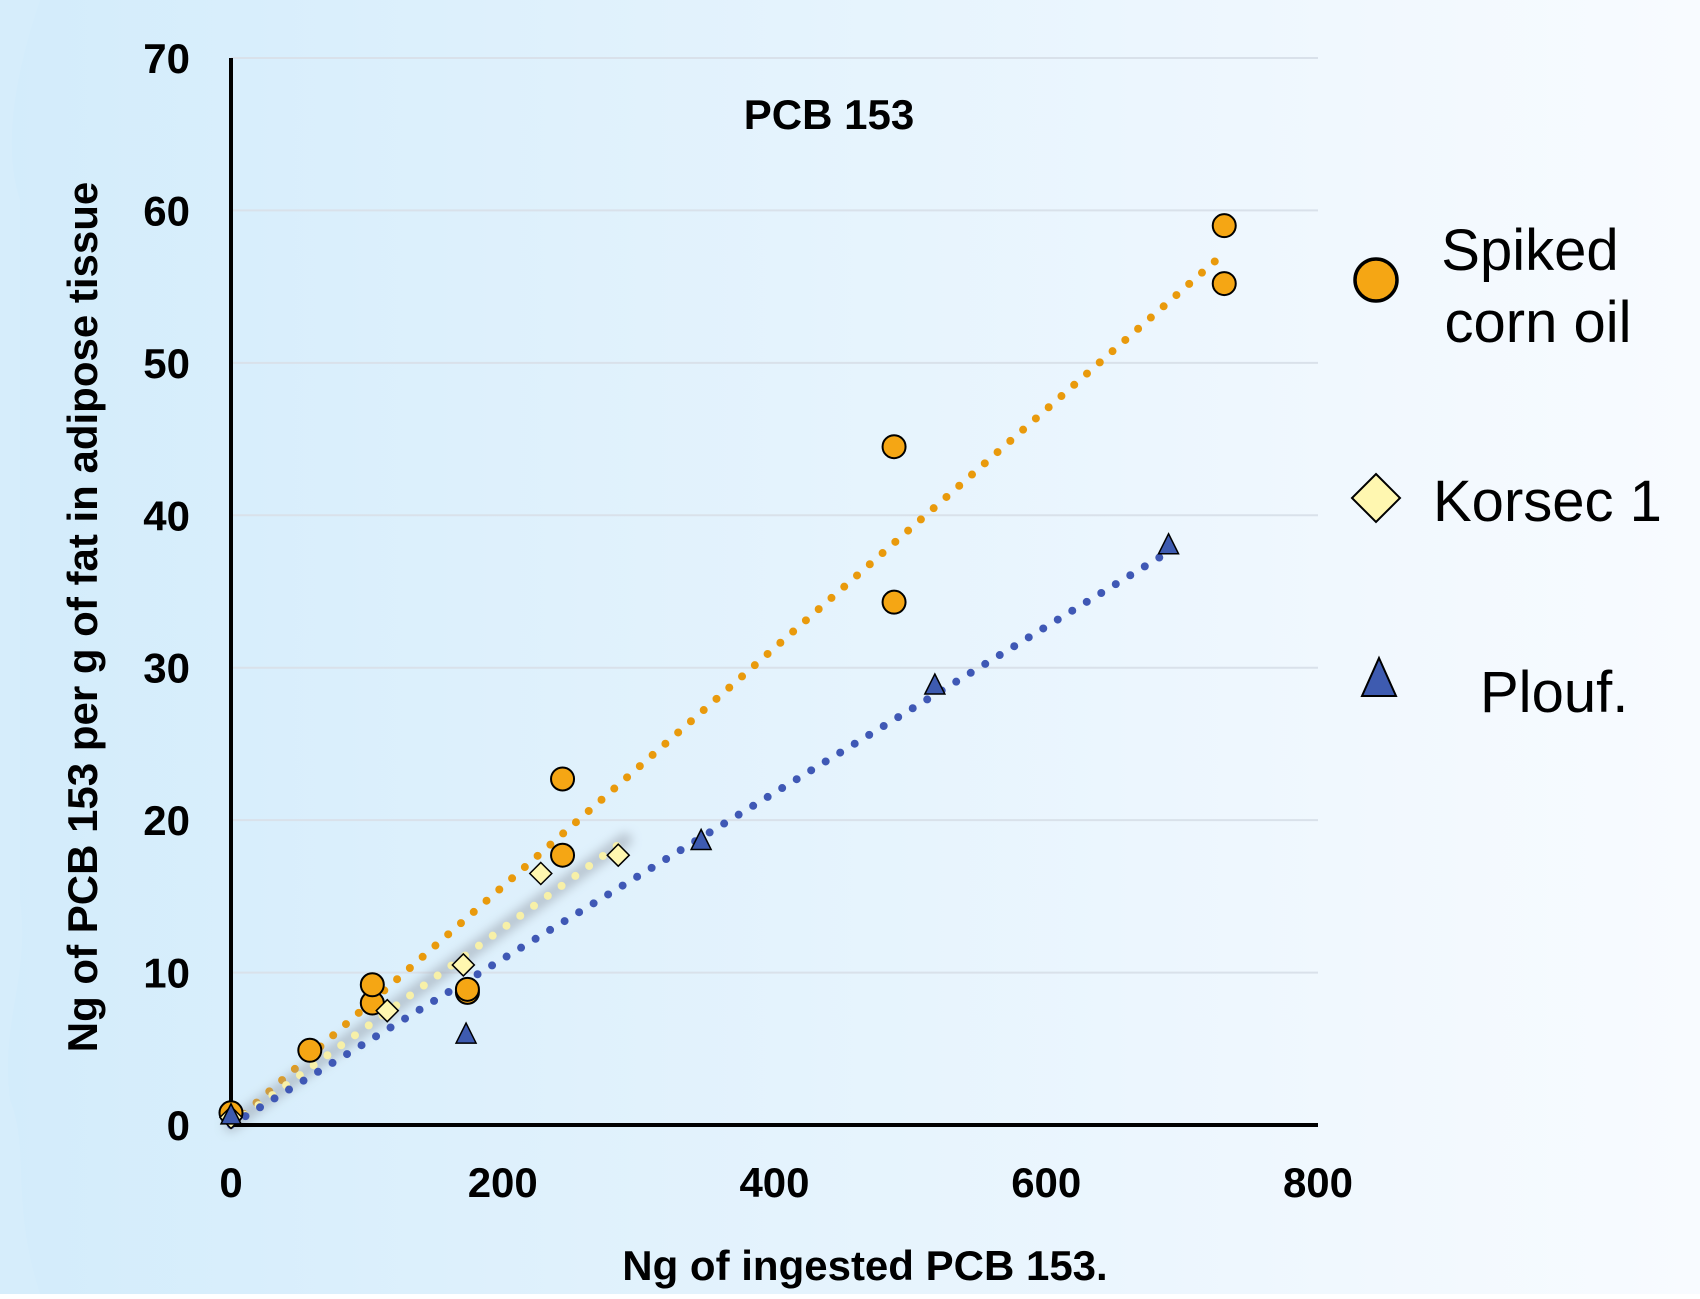  Describe the element at coordinates (829, 114) in the screenshot. I see `chart-title: PCB 153` at that location.